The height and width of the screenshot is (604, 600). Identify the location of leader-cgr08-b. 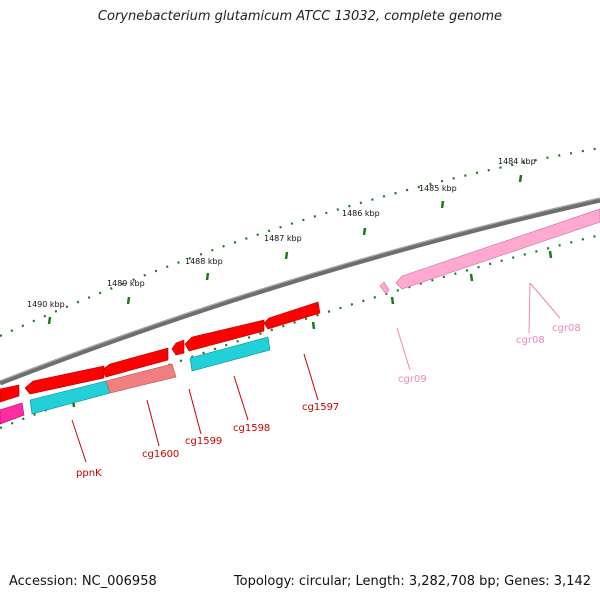
(545, 300).